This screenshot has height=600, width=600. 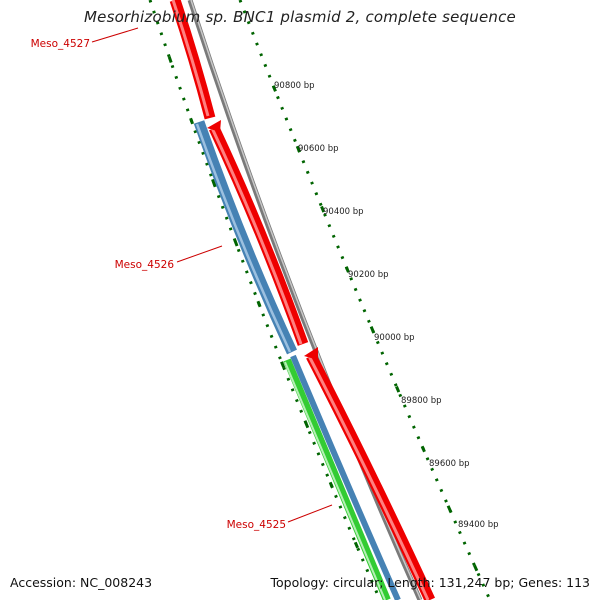 What do you see at coordinates (318, 149) in the screenshot?
I see `tick-label: 90600 bp` at bounding box center [318, 149].